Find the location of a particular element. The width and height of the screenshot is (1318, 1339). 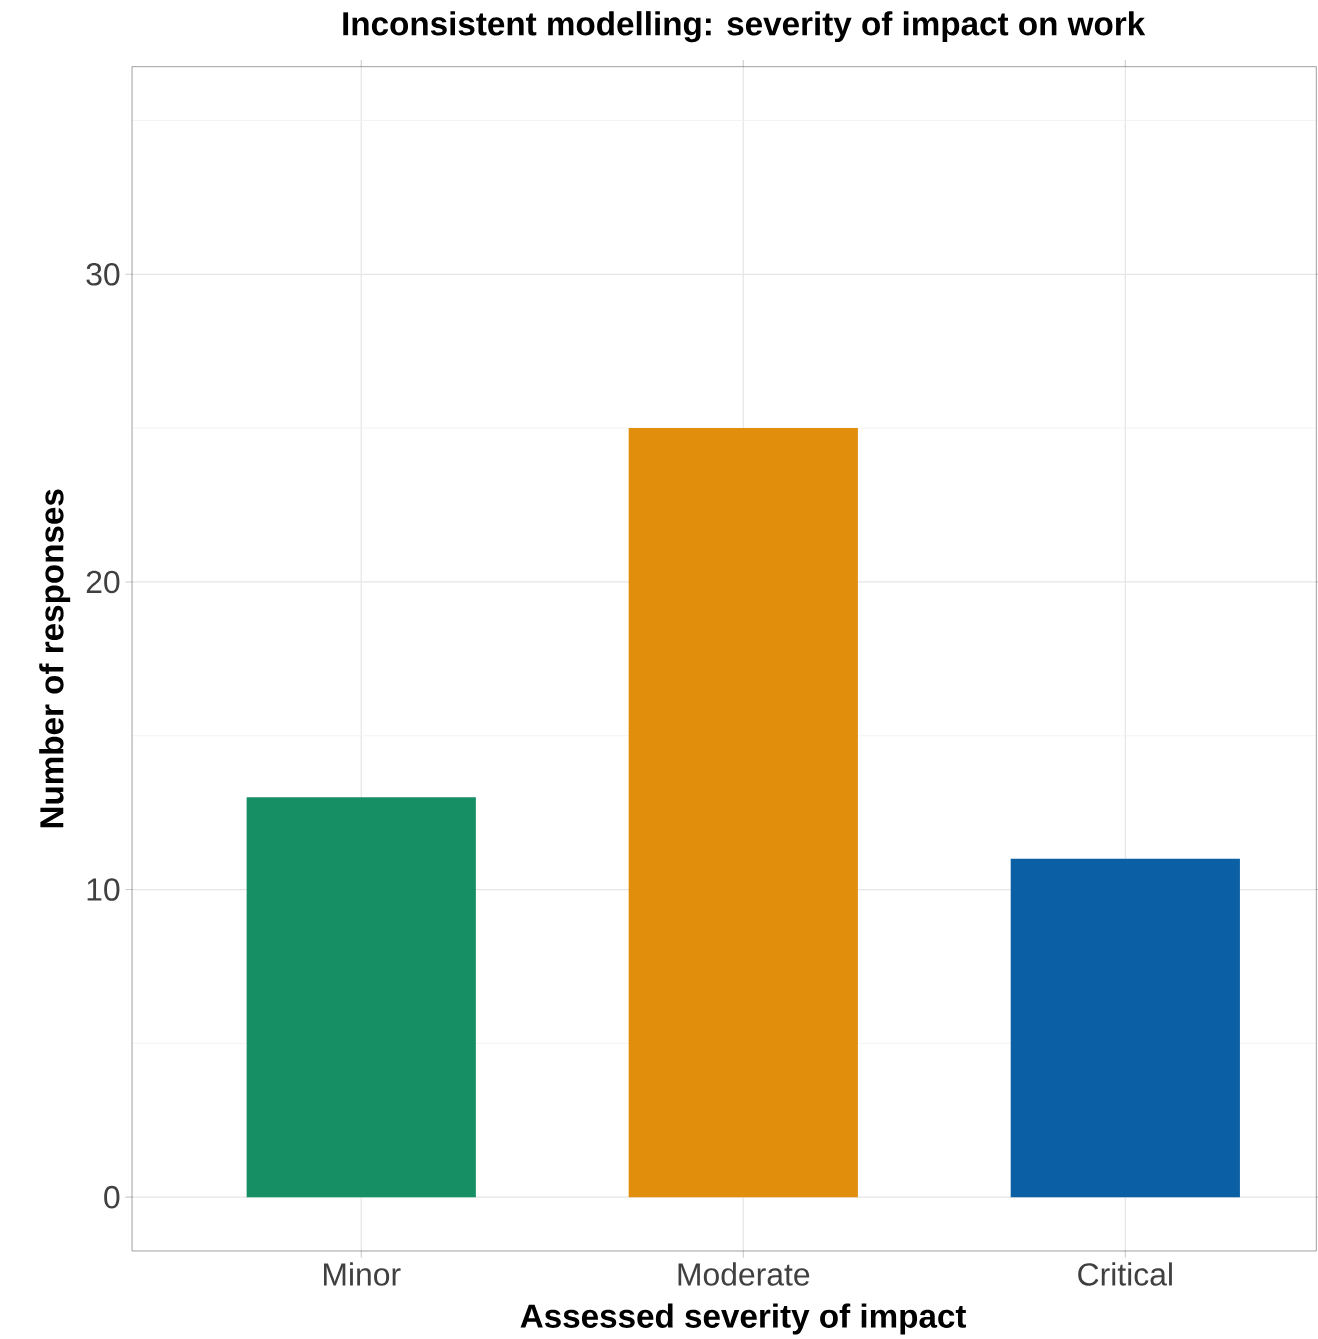

x-tick-label: Moderate is located at coordinates (744, 1274).